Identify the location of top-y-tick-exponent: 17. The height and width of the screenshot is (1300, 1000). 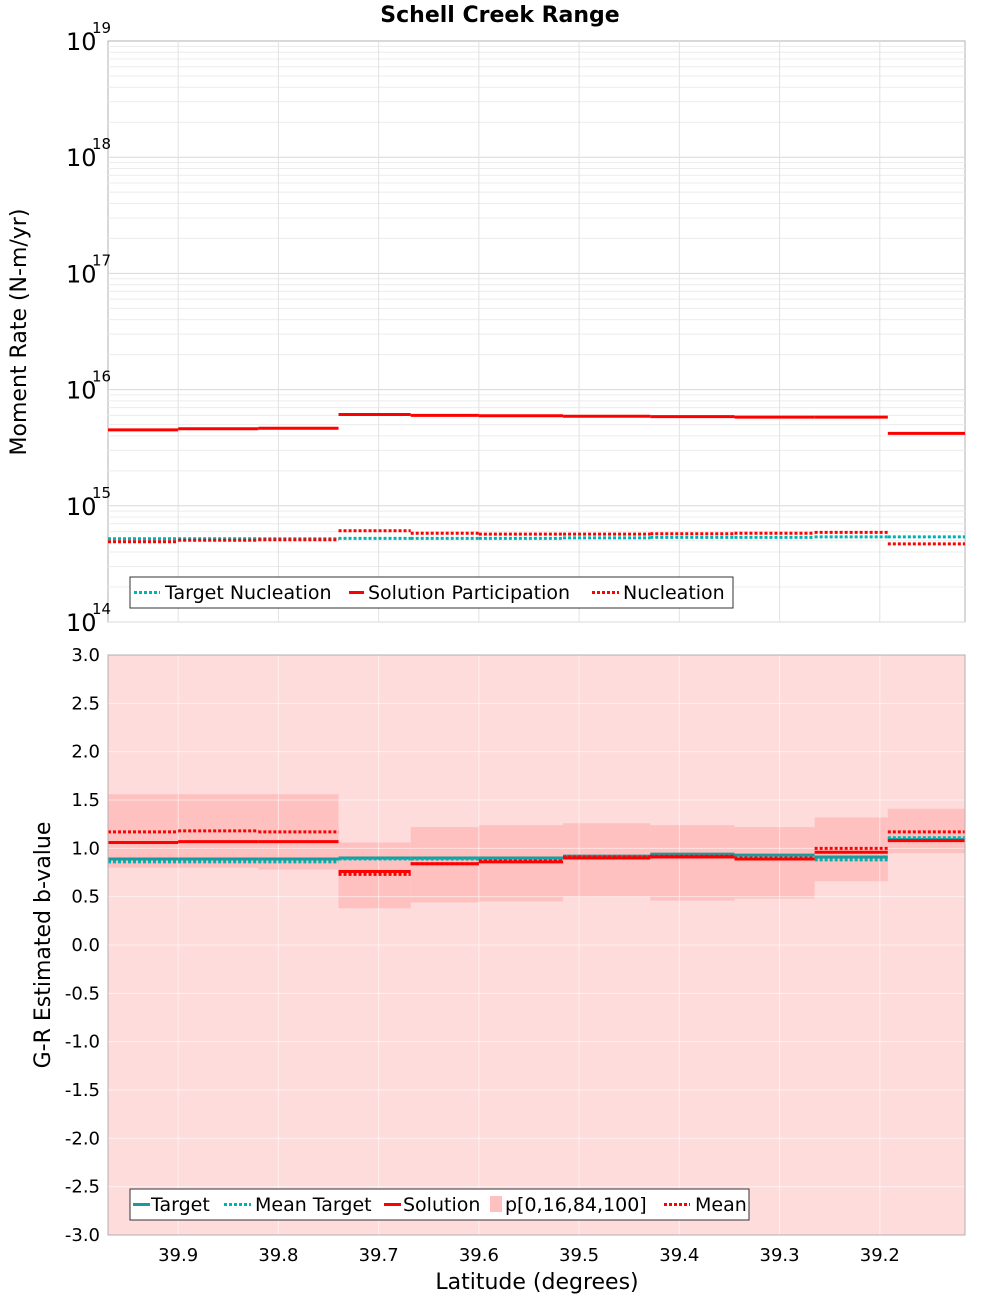
(101, 260).